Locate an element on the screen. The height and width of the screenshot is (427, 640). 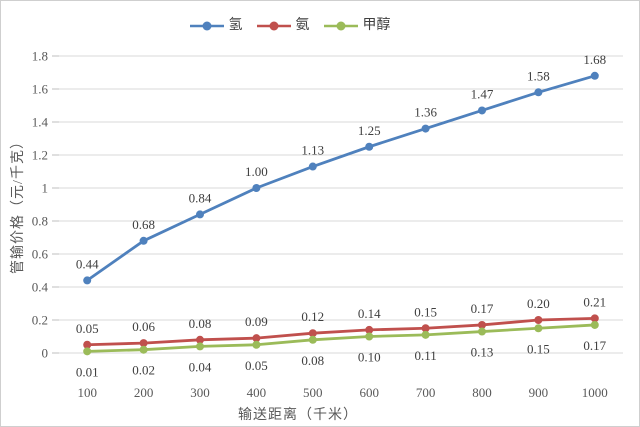
chart-legend: 氢 氨 甲醇 is located at coordinates (305, 25).